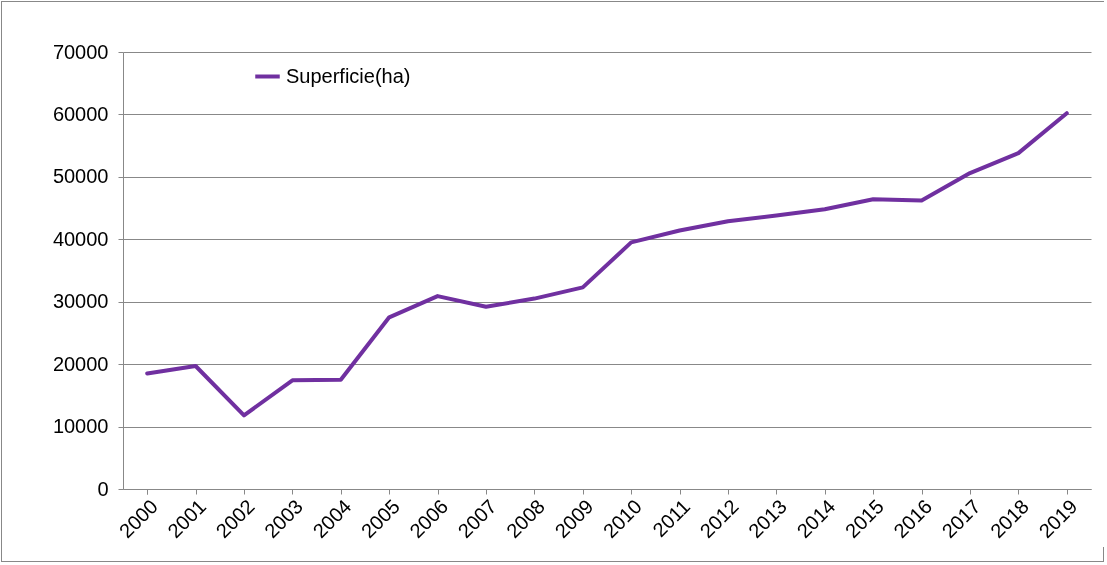 This screenshot has height=565, width=1107. What do you see at coordinates (80, 113) in the screenshot?
I see `y-tick-label: 60000` at bounding box center [80, 113].